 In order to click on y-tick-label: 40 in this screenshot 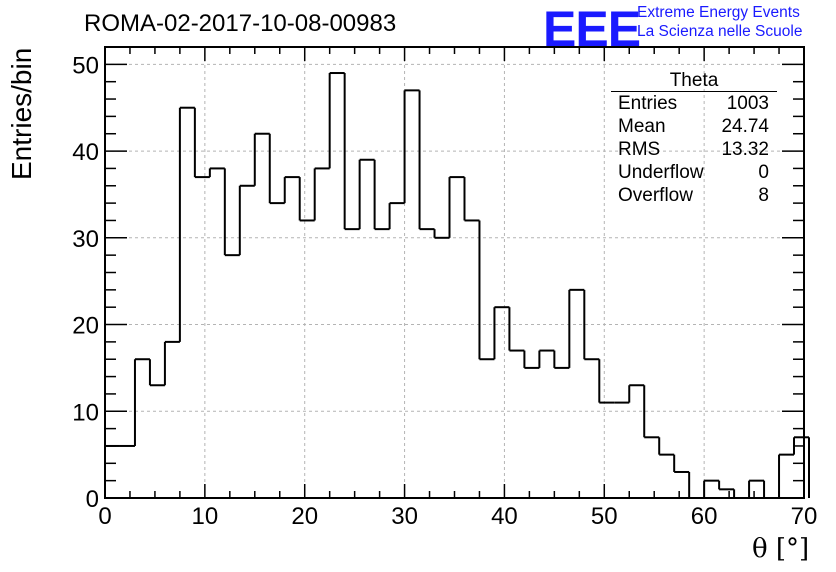, I will do `click(85, 152)`.